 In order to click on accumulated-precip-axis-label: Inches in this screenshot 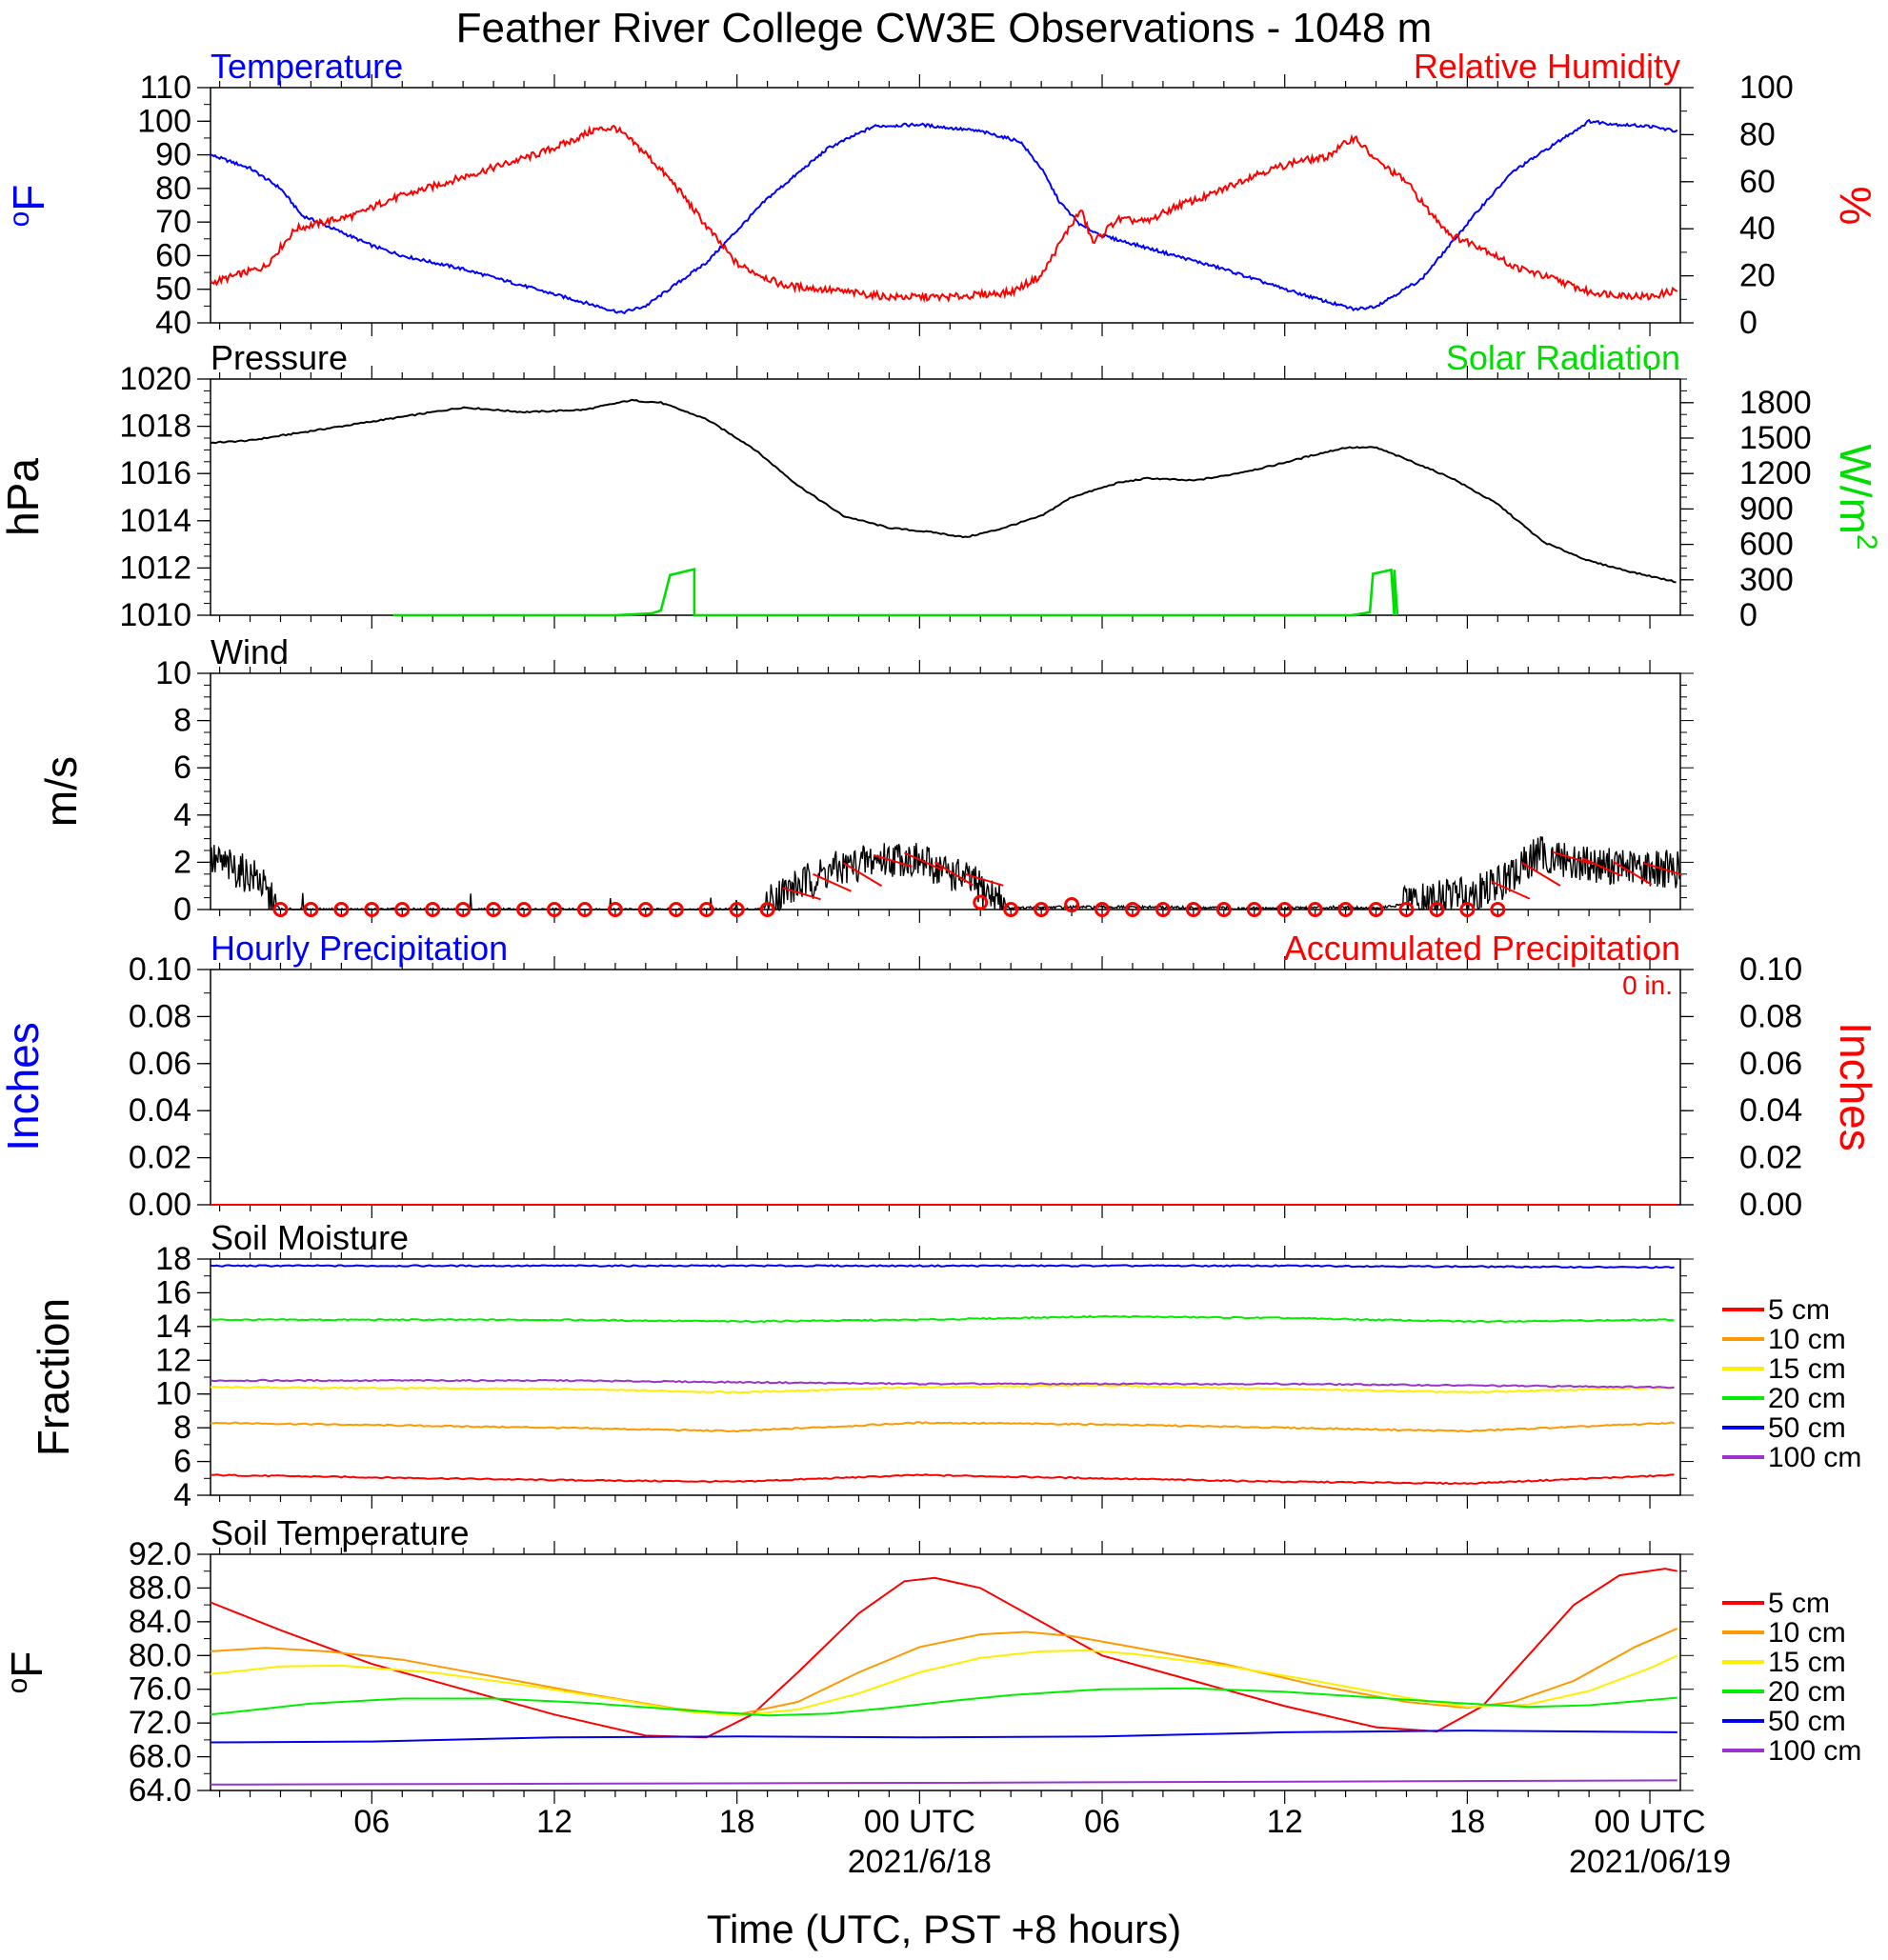, I will do `click(1855, 1086)`.